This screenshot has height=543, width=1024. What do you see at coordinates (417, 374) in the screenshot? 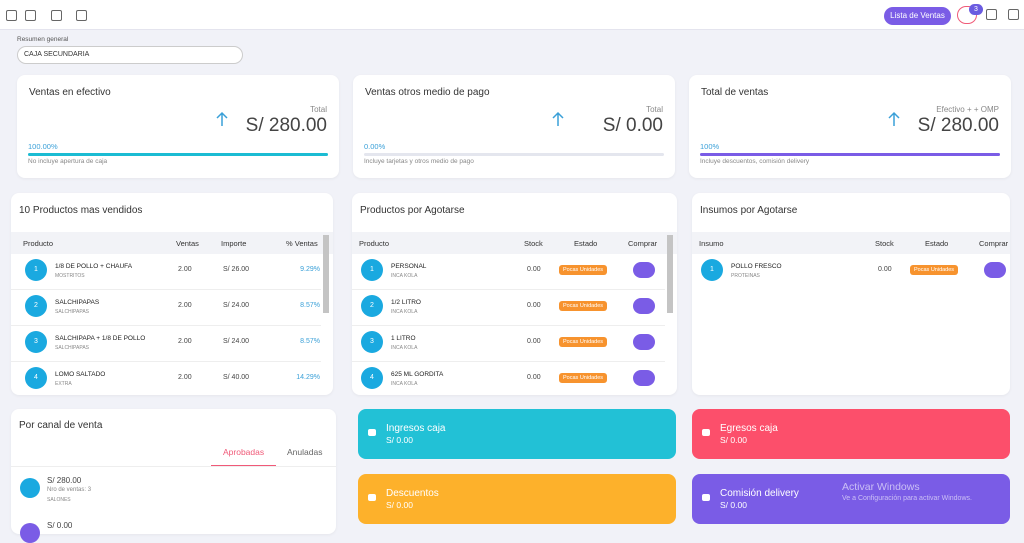
I see `item-name: 625 ML GORDITA` at bounding box center [417, 374].